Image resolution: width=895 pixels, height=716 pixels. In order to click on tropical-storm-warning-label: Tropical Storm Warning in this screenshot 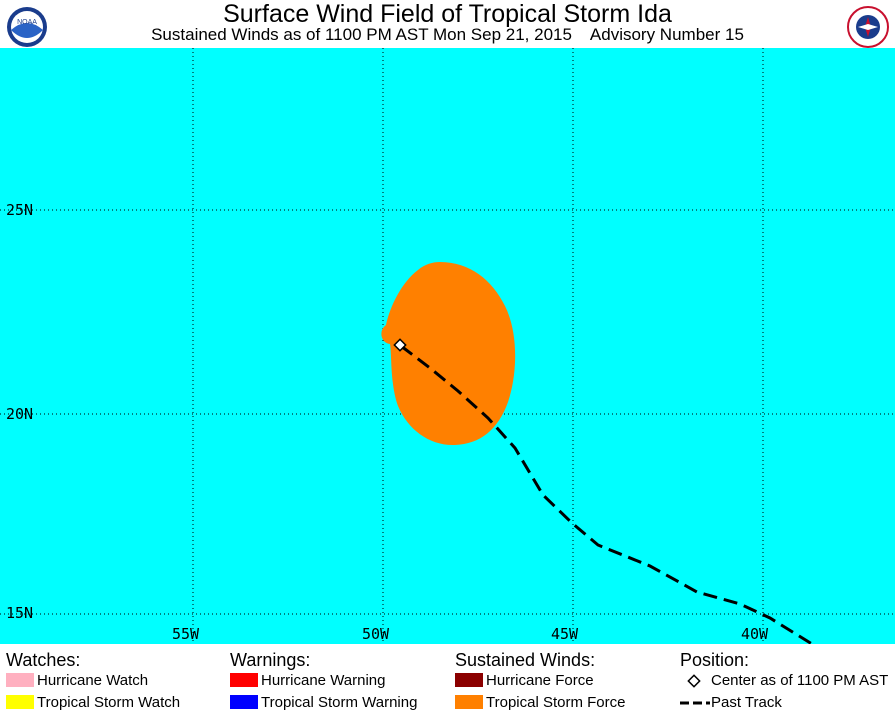, I will do `click(339, 702)`.